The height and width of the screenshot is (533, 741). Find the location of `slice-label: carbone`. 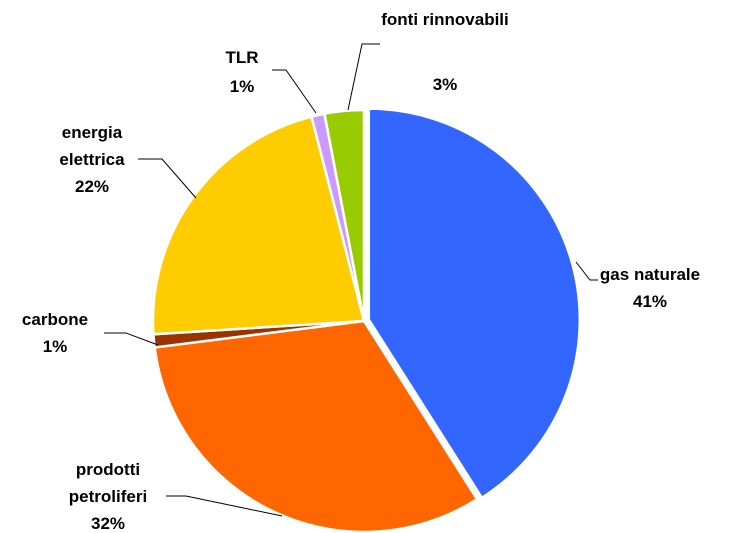

slice-label: carbone is located at coordinates (55, 319).